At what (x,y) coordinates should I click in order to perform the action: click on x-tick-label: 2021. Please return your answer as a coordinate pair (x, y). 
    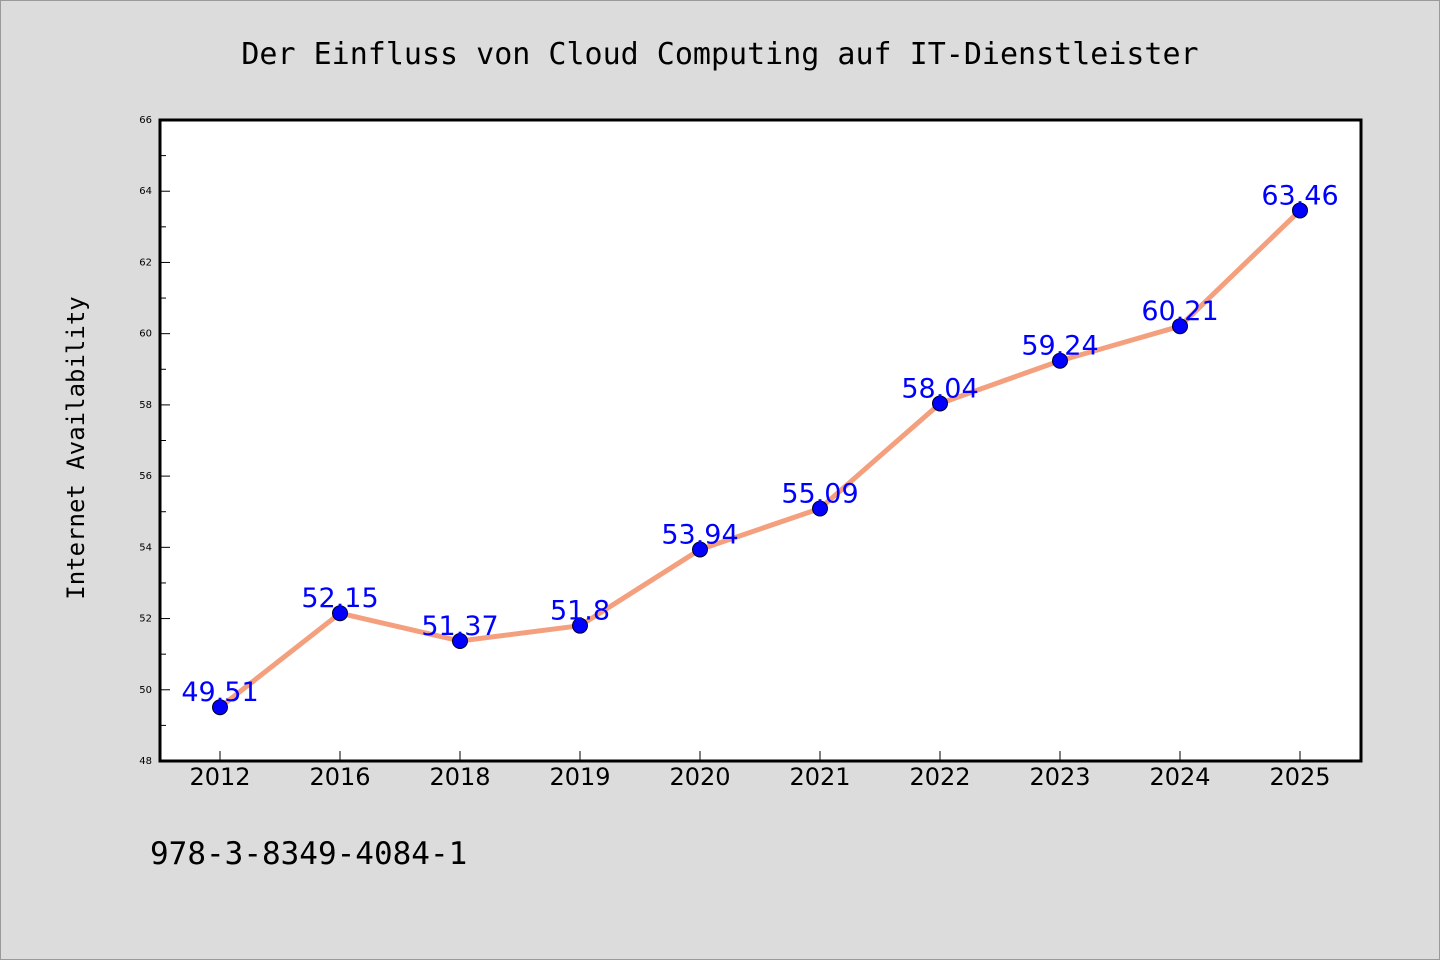
    Looking at the image, I should click on (819, 777).